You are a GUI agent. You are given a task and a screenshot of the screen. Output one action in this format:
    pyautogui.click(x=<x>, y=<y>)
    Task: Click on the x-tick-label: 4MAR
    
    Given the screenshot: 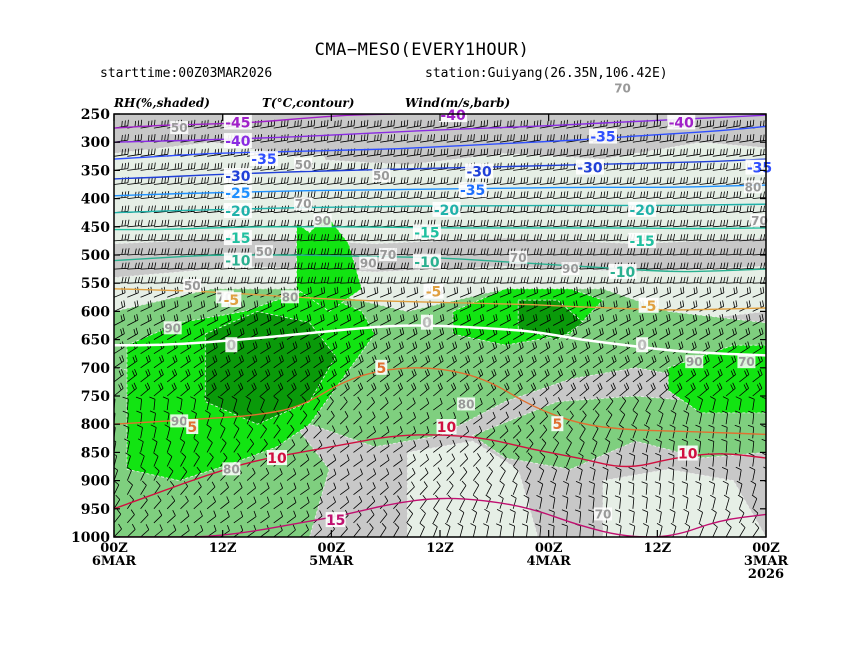 What is the action you would take?
    pyautogui.click(x=549, y=561)
    